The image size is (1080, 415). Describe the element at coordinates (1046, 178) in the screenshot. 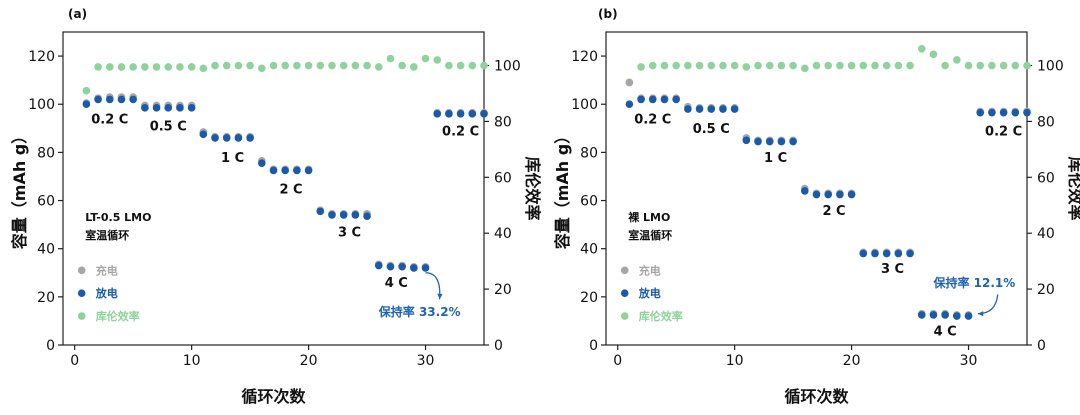

I see `y2-tick-label: 60` at that location.